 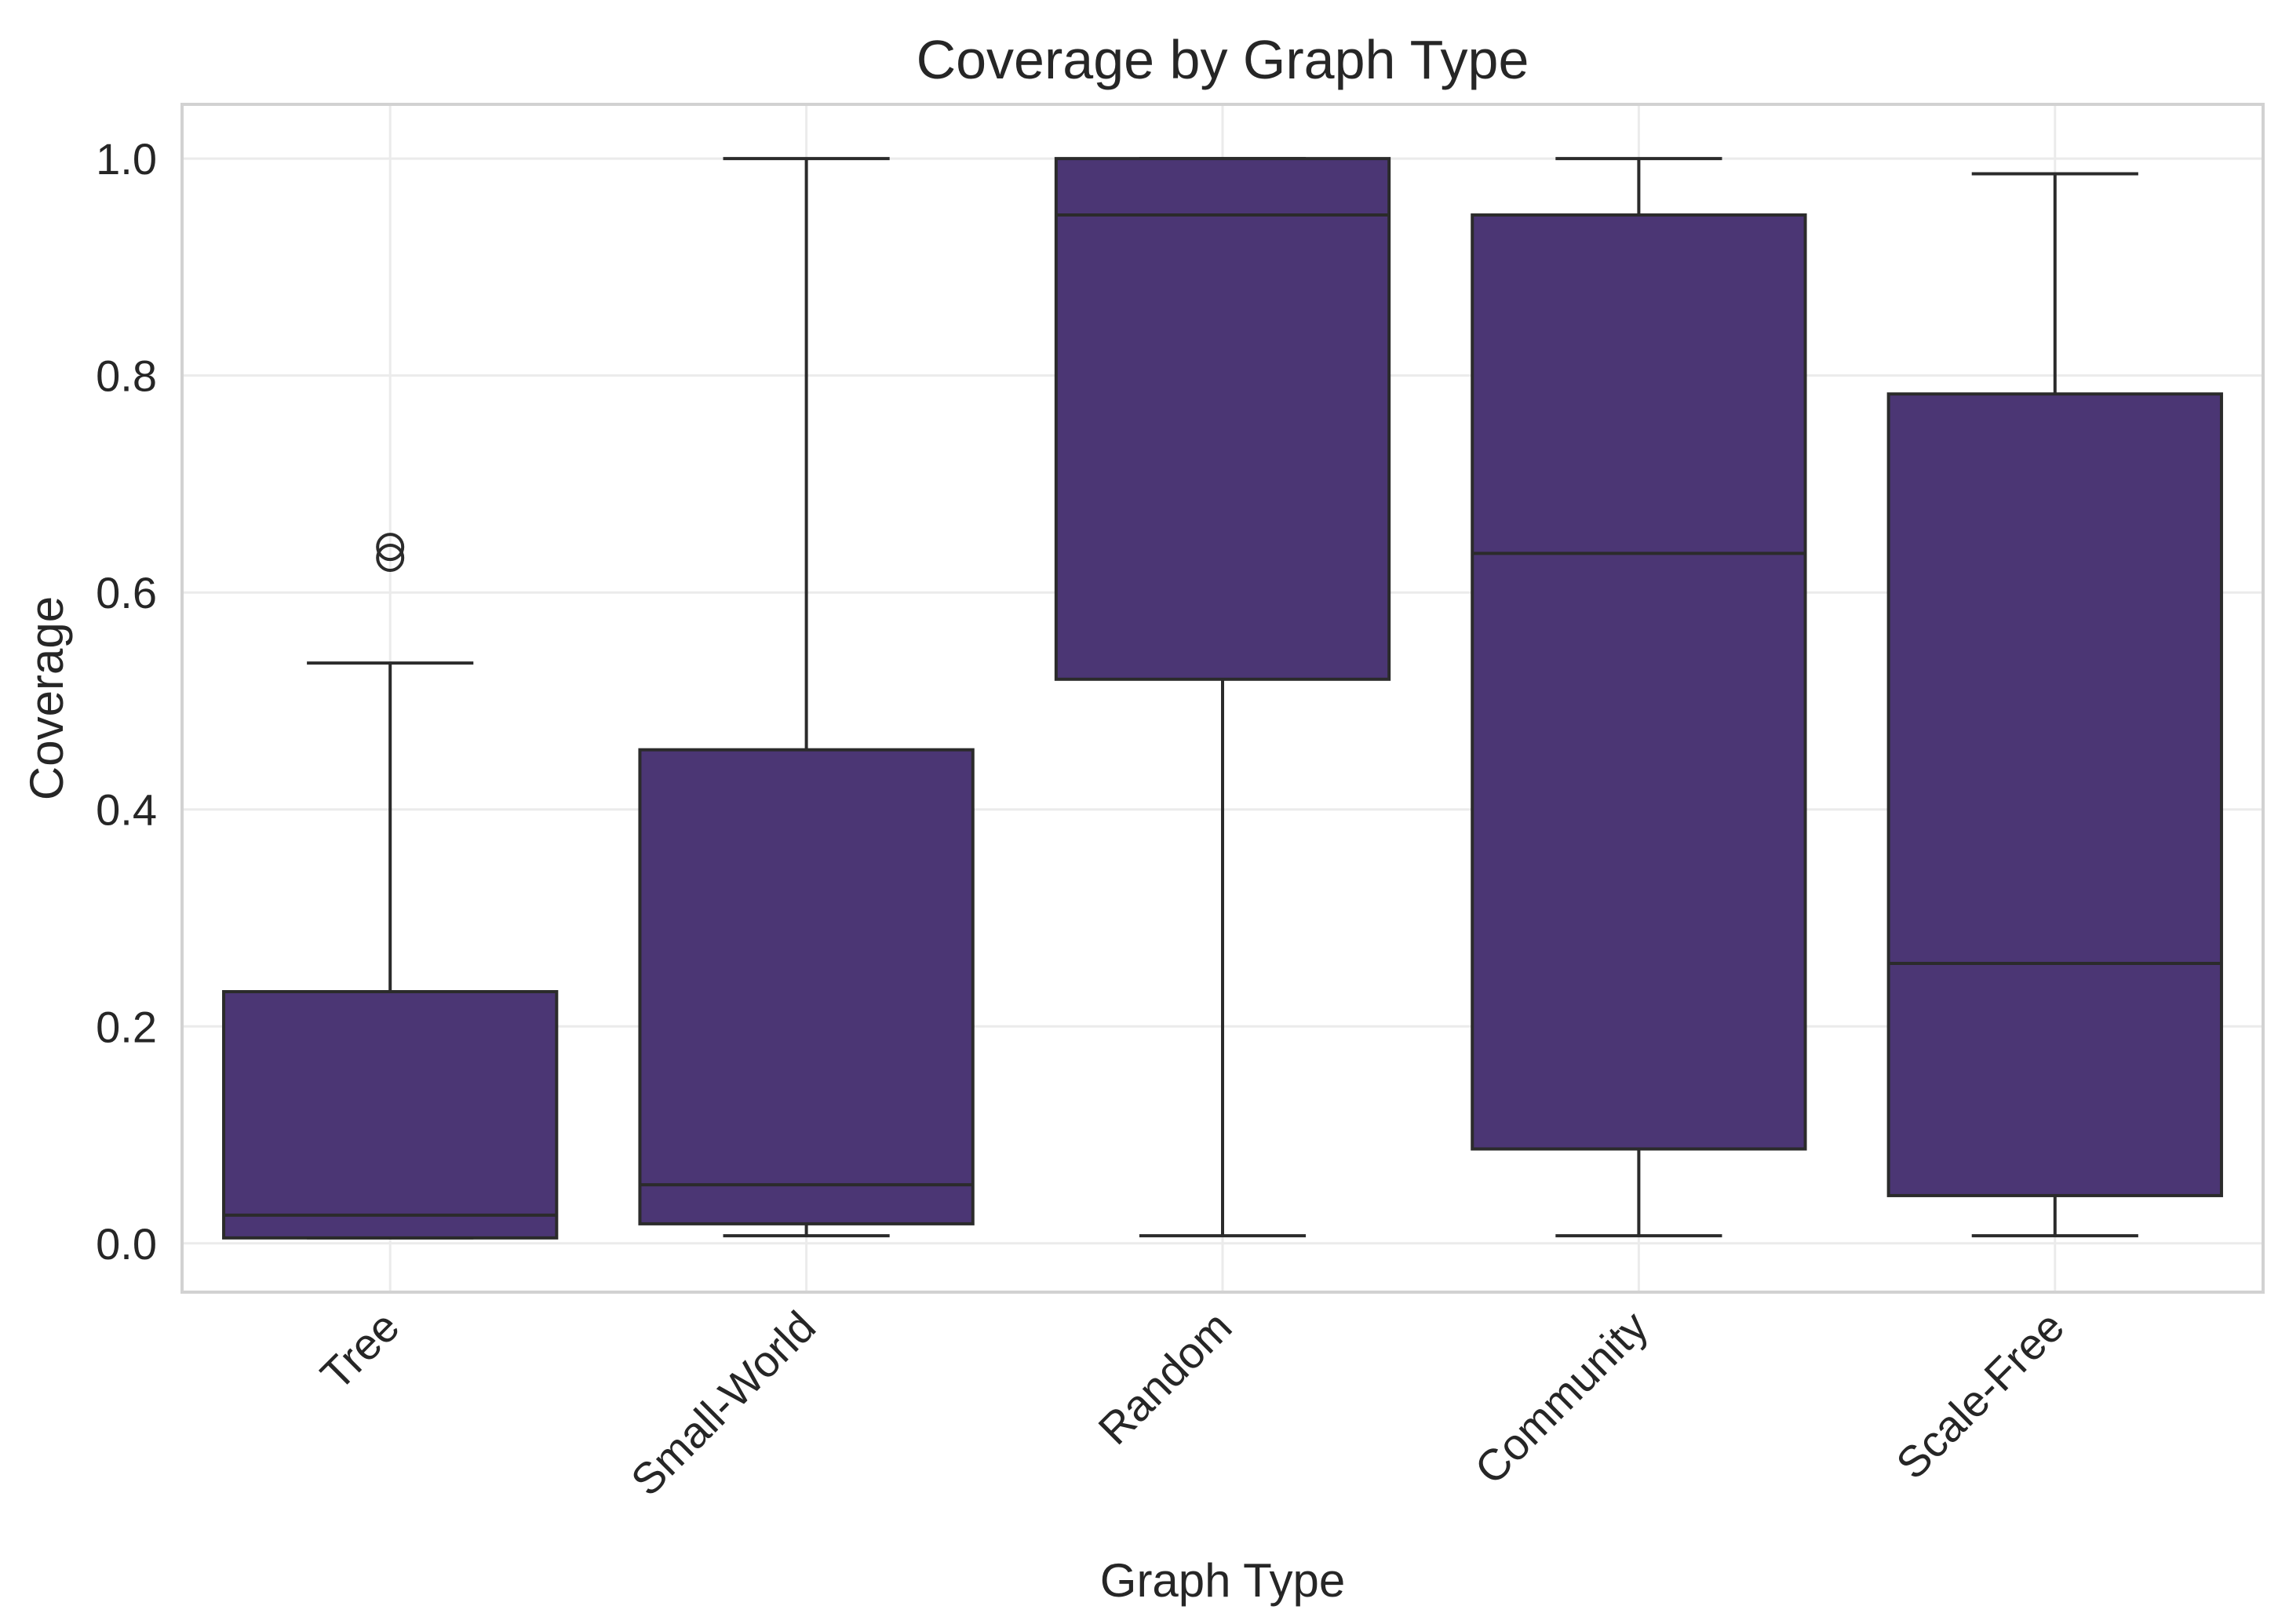 I want to click on x-tick-label: Community, so click(x=1561, y=1398).